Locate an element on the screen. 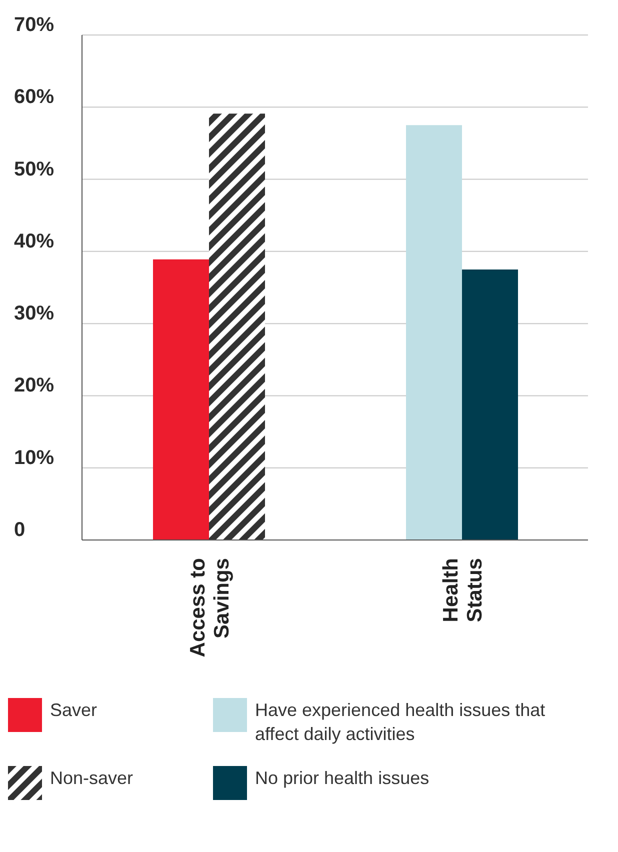 The height and width of the screenshot is (852, 618). y-tick-label: 10% is located at coordinates (34, 457).